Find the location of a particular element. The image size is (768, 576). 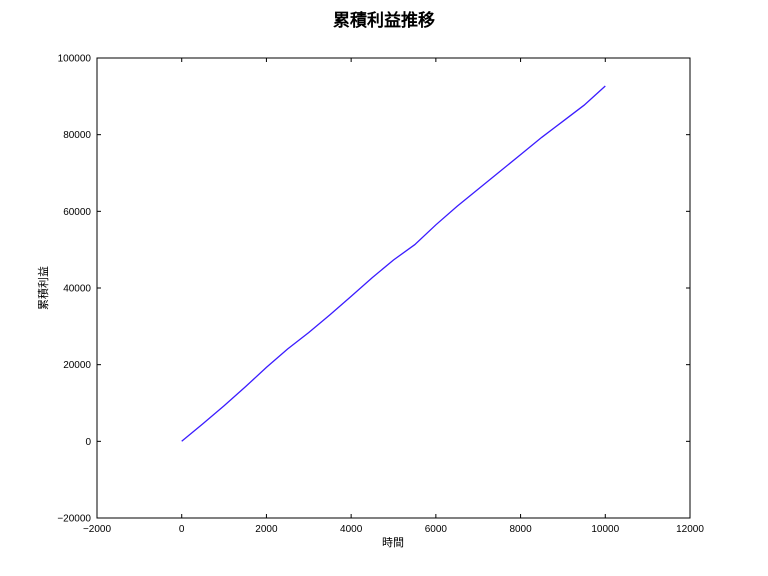

y-tick-label: 20000 is located at coordinates (77, 365).